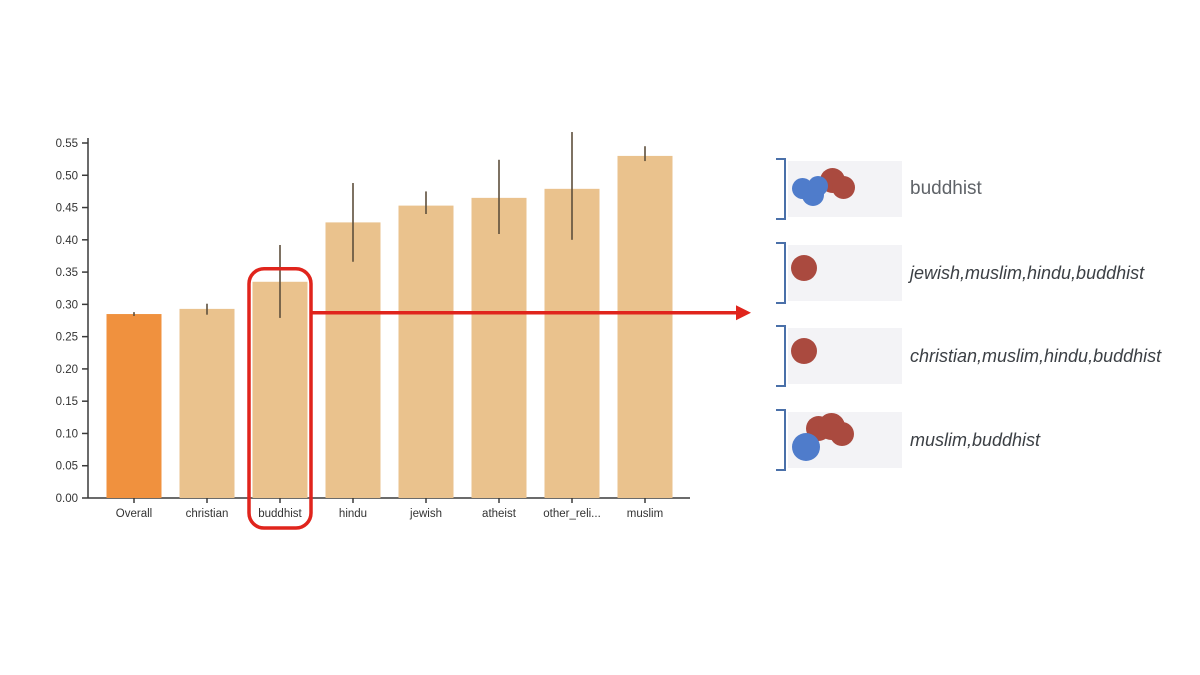  What do you see at coordinates (67, 273) in the screenshot?
I see `y-tick-label: 0.35` at bounding box center [67, 273].